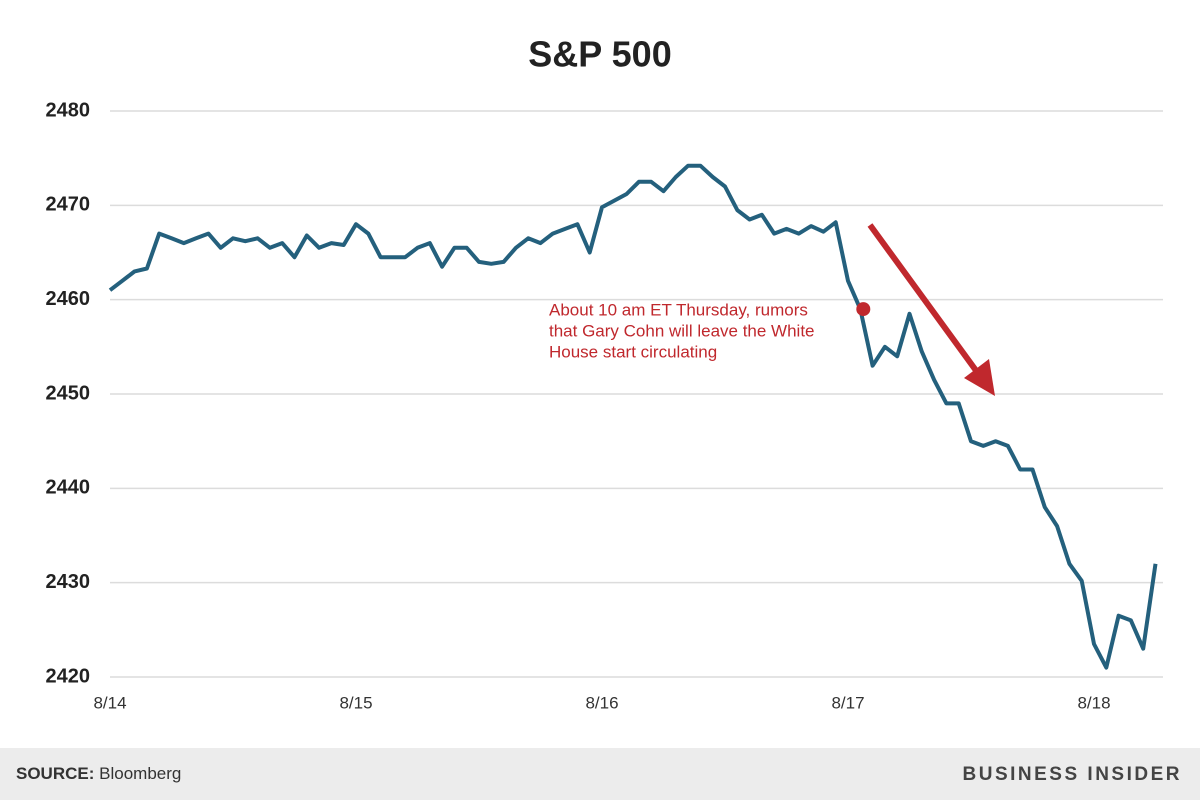  What do you see at coordinates (140, 773) in the screenshot?
I see `source-name: Bloomberg` at bounding box center [140, 773].